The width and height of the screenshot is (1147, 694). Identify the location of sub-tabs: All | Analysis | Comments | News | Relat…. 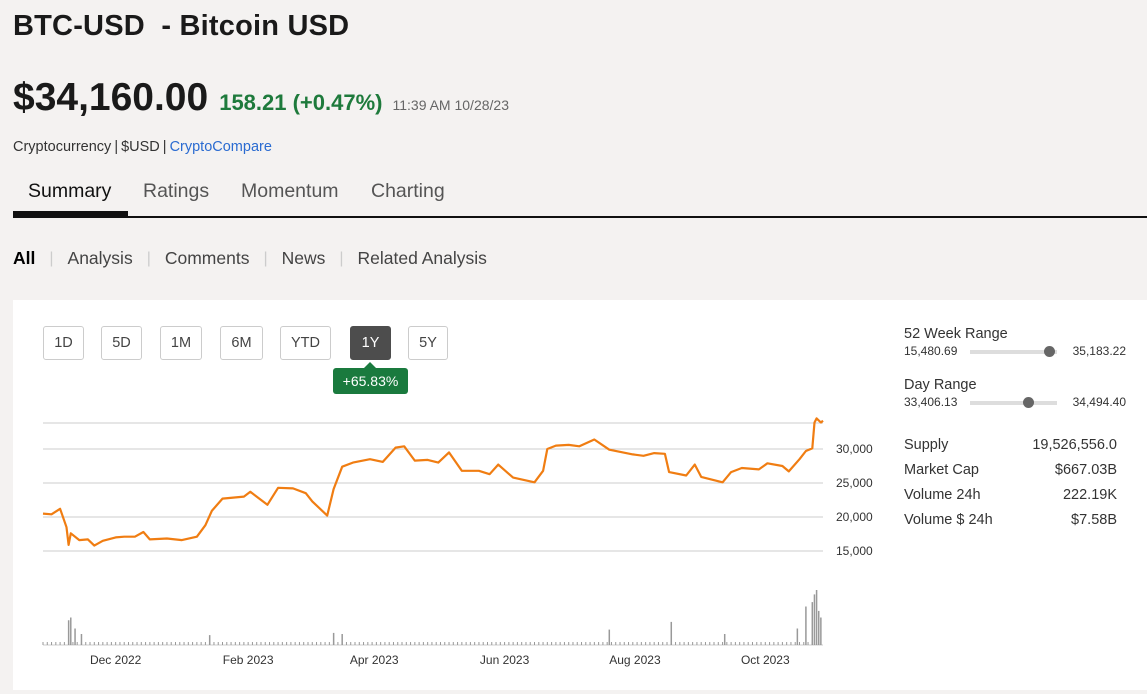
(250, 258).